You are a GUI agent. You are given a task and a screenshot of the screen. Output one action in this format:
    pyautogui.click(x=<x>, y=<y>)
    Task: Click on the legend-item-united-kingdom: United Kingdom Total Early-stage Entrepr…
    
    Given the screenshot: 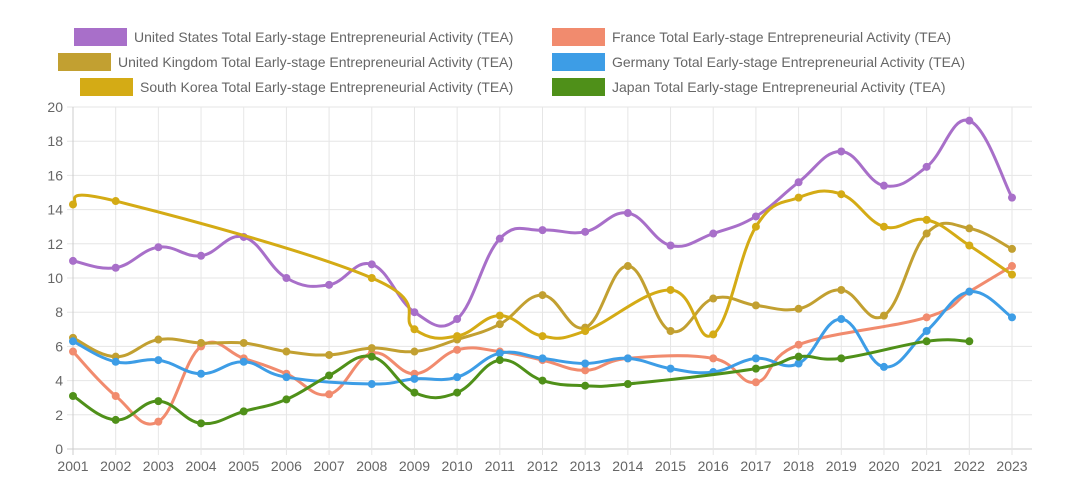 What is the action you would take?
    pyautogui.click(x=285, y=62)
    